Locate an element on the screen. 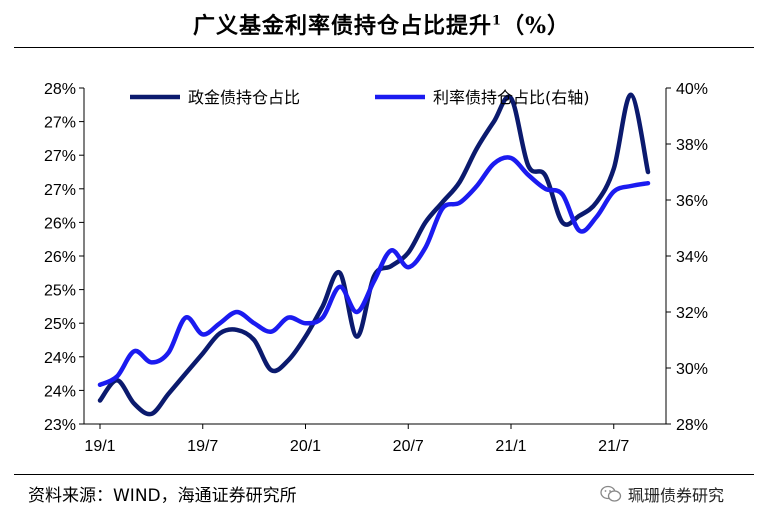  x-tick-label: 20/7 is located at coordinates (408, 446).